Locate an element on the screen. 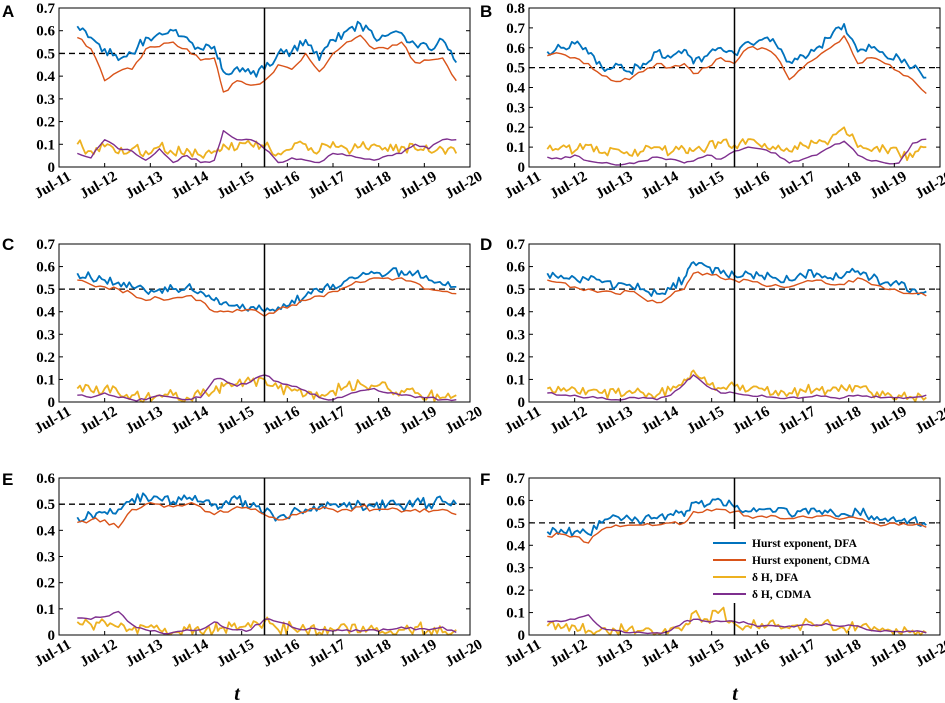 The width and height of the screenshot is (945, 703). legend-label: Hurst exponent, DFA is located at coordinates (805, 544).